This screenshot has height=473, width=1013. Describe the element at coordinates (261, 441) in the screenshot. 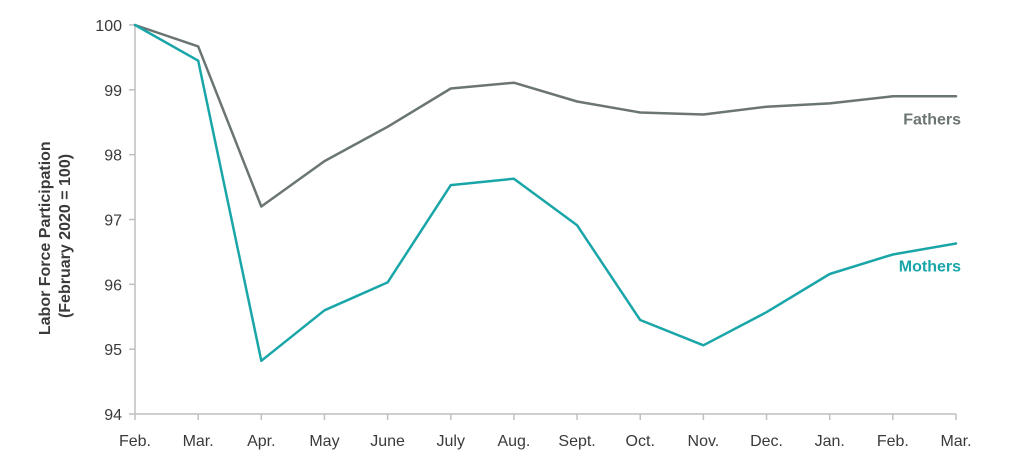

I see `x-tick-label: Apr.` at that location.